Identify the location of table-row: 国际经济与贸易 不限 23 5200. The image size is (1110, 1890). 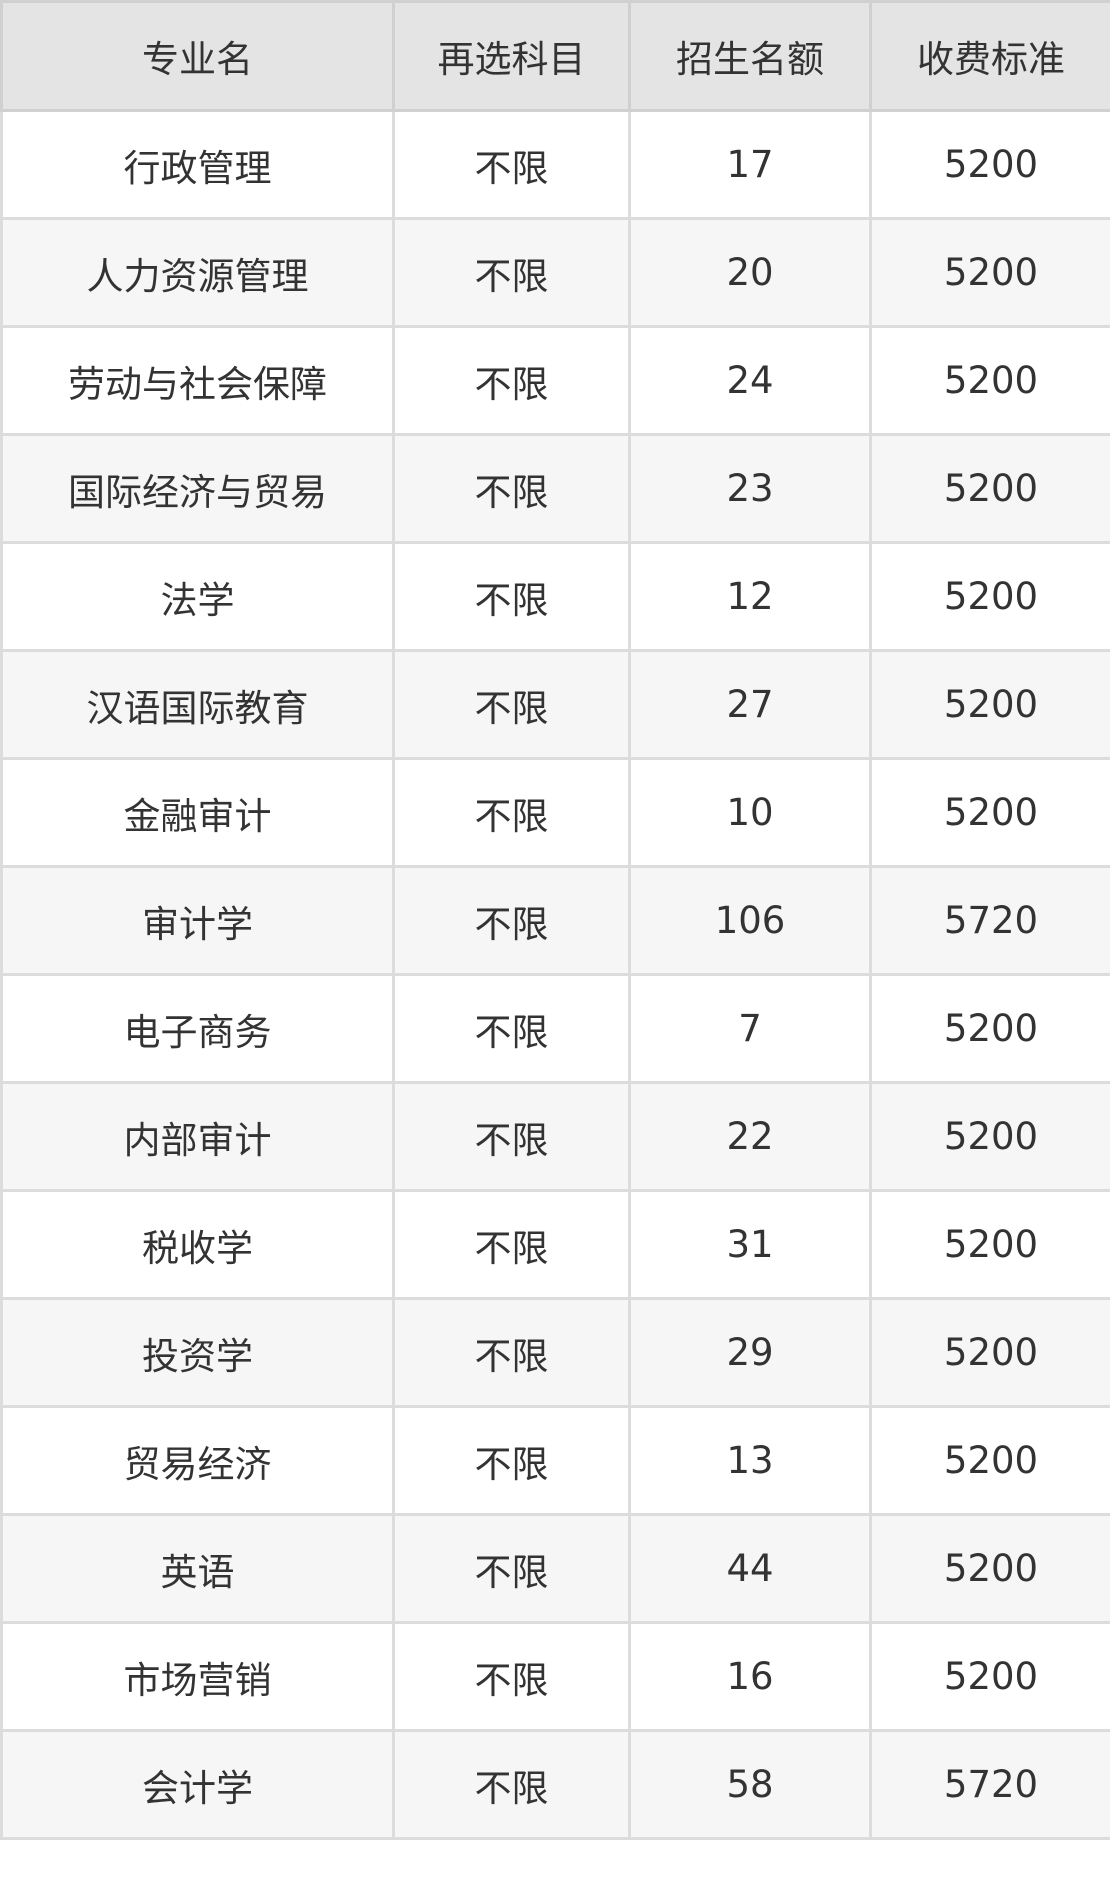
(555, 488).